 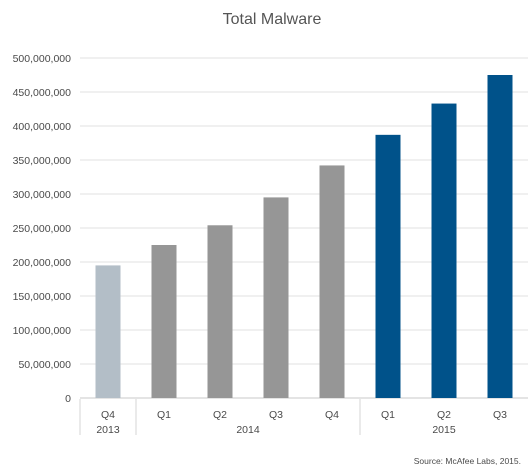 I want to click on y-tick-label: 200,000,000, so click(x=42, y=263).